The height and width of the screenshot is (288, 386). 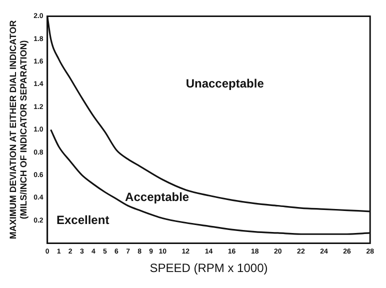 I want to click on annotation: Acceptable, so click(x=157, y=197).